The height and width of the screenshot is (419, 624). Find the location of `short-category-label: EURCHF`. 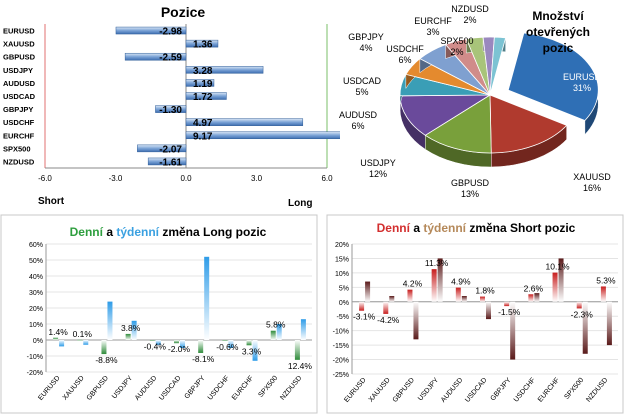

short-category-label: EURCHF is located at coordinates (549, 390).